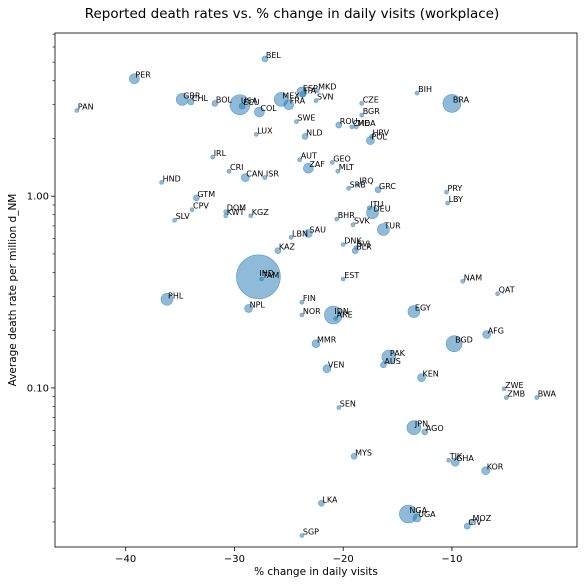 The width and height of the screenshot is (584, 584). What do you see at coordinates (446, 192) in the screenshot?
I see `data-point-pry` at bounding box center [446, 192].